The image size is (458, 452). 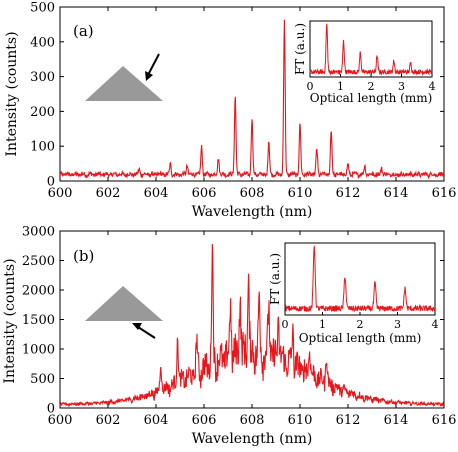 What do you see at coordinates (38, 261) in the screenshot?
I see `y-tick-label: 2500` at bounding box center [38, 261].